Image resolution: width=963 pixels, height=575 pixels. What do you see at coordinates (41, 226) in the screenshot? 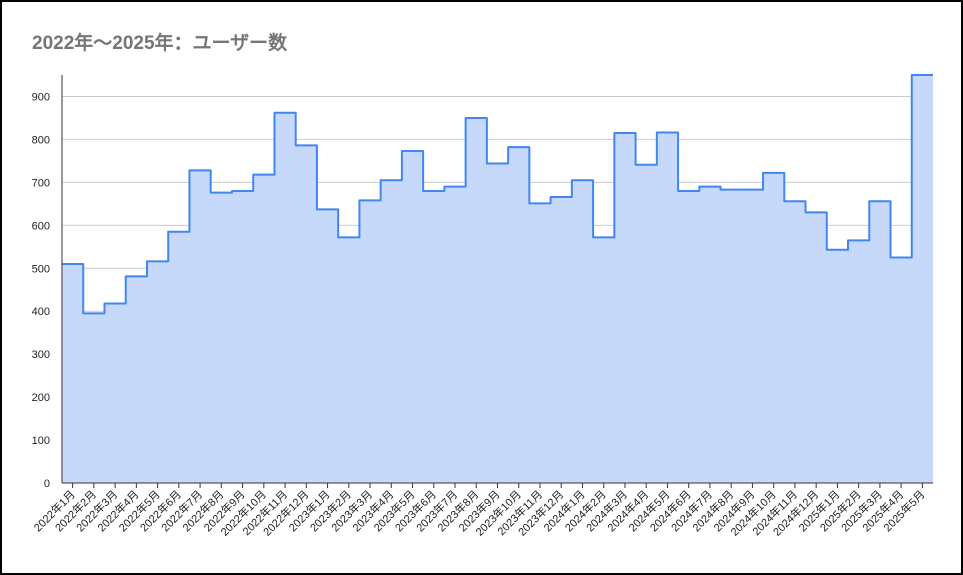
I see `y-tick-label: 600` at bounding box center [41, 226].